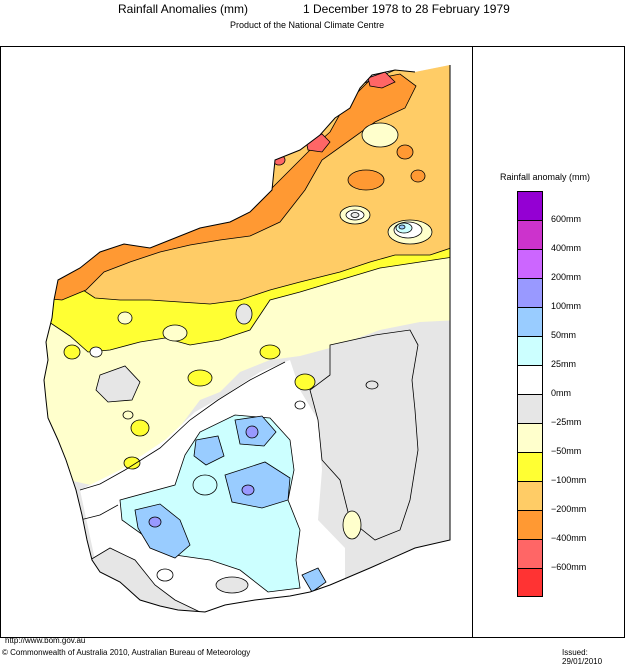 This screenshot has height=666, width=626. I want to click on feature-grey-south, so click(232, 585).